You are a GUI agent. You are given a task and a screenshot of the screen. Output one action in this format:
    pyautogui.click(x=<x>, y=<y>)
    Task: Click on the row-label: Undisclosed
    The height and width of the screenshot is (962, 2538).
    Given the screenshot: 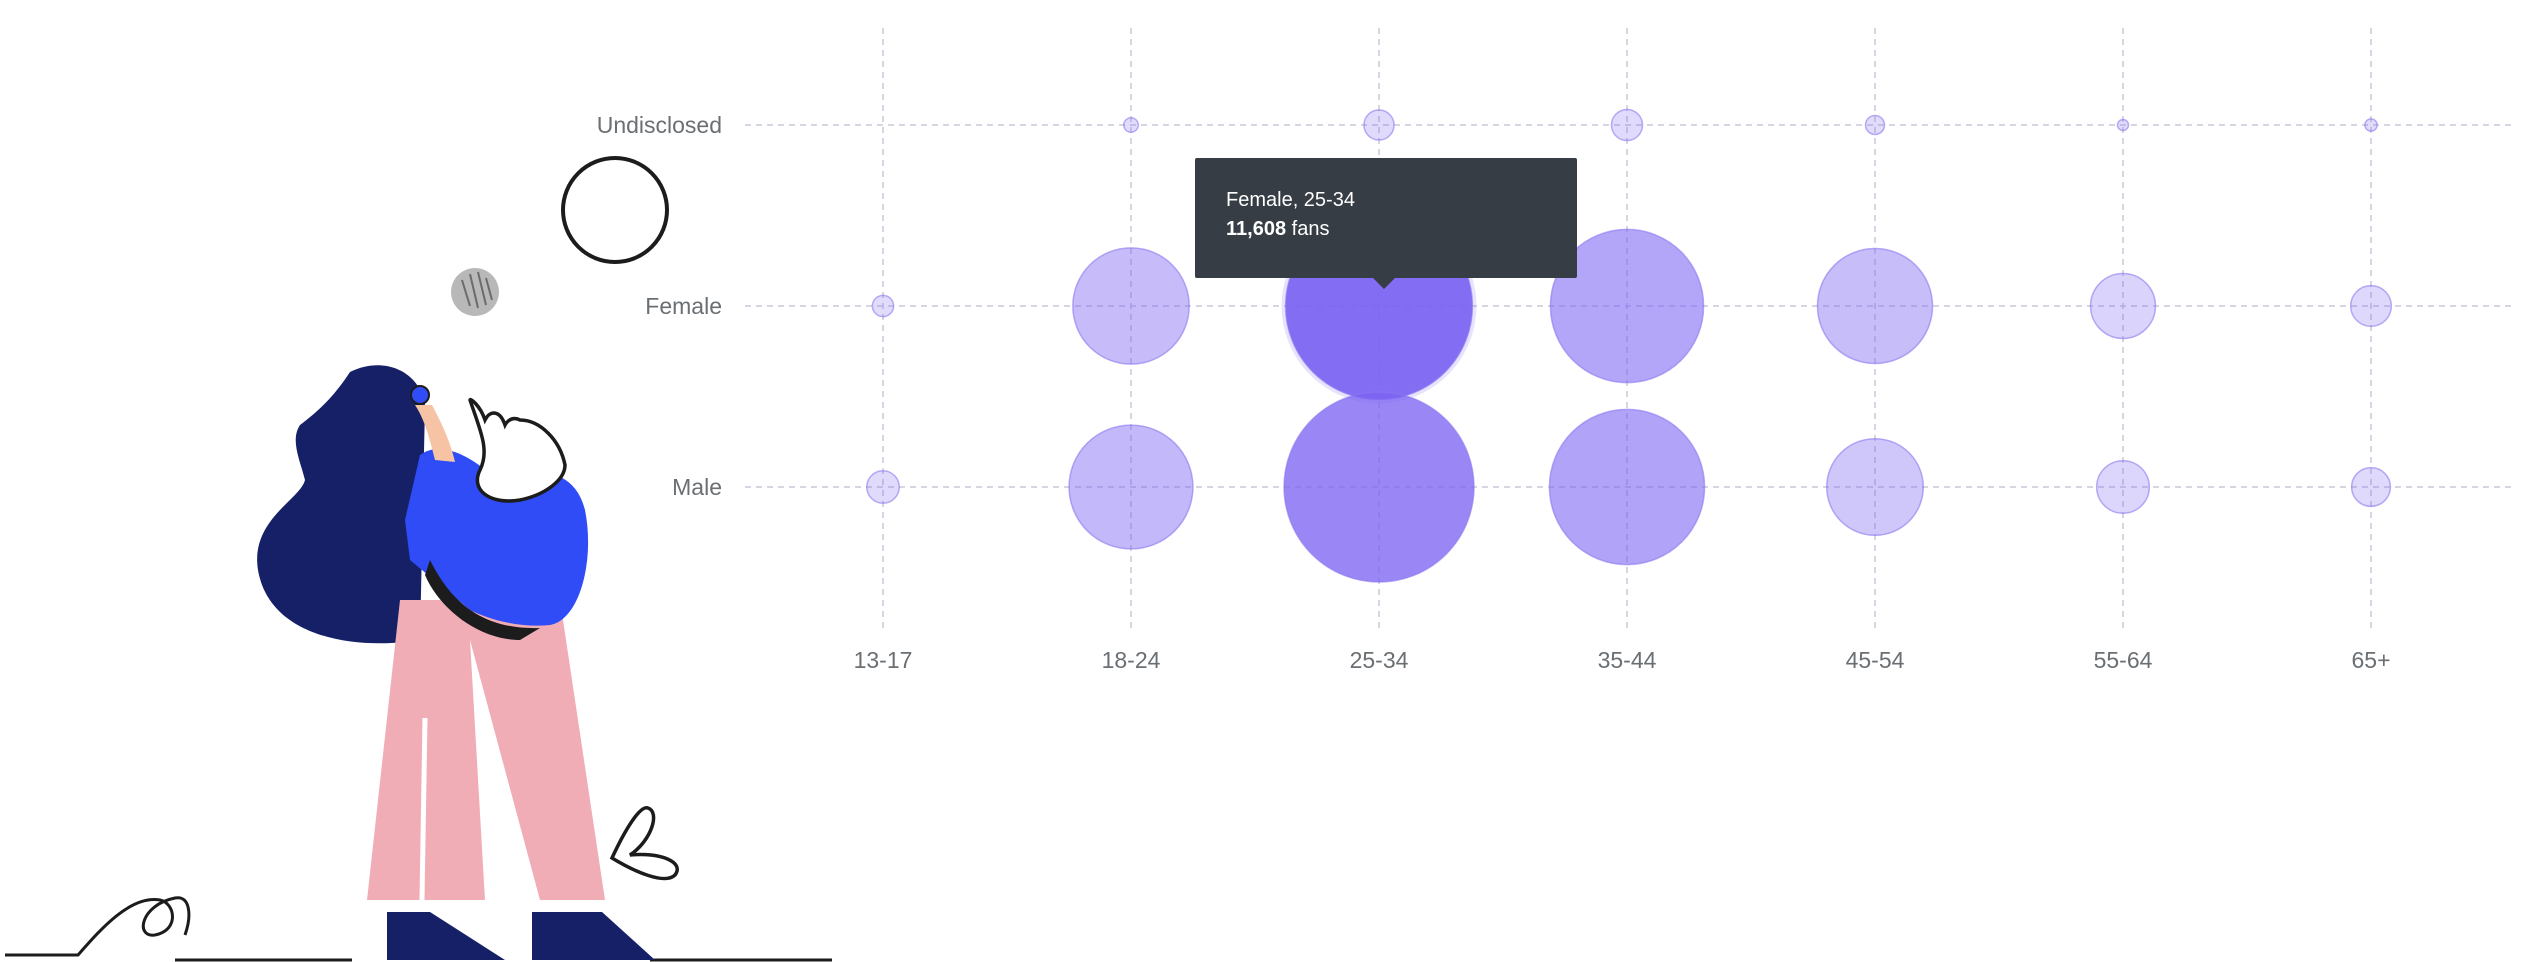 What is the action you would take?
    pyautogui.click(x=659, y=125)
    